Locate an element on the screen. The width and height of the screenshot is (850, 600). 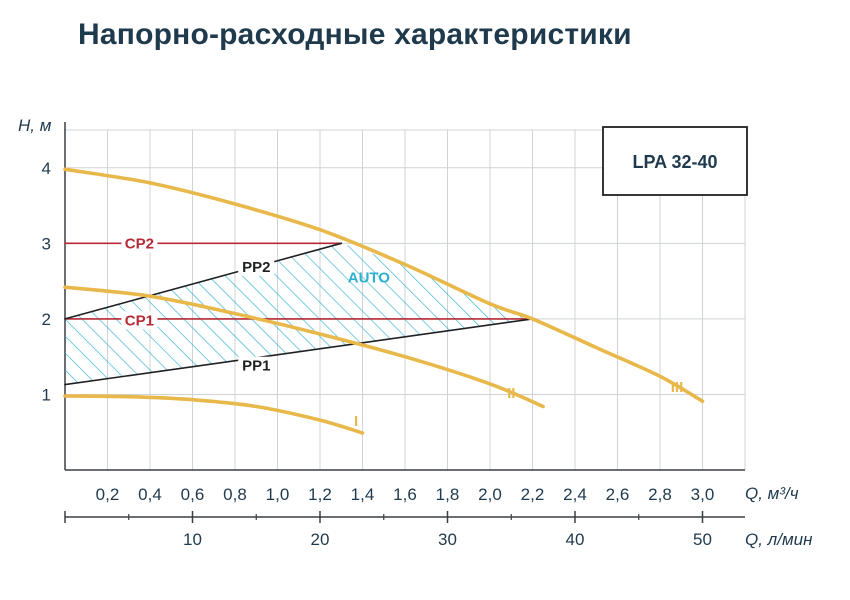
x-tick-label: 2,4 is located at coordinates (575, 494).